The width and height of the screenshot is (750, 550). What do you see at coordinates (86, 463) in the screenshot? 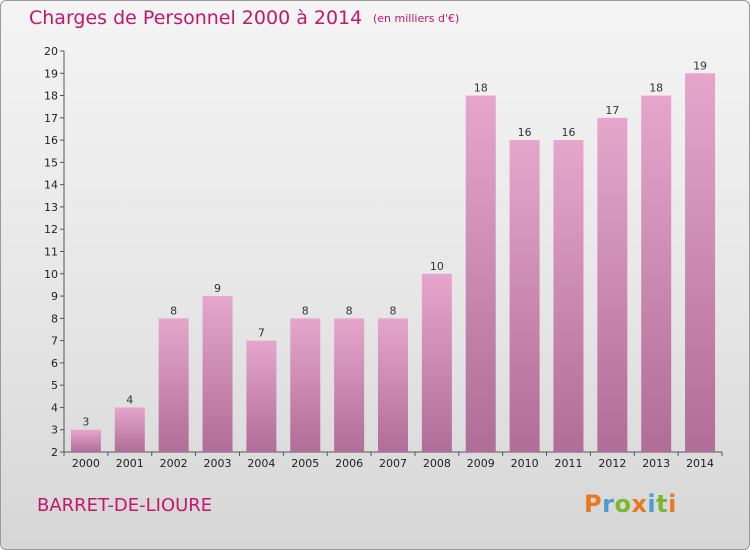
I see `x-tick-label: 2000` at bounding box center [86, 463].